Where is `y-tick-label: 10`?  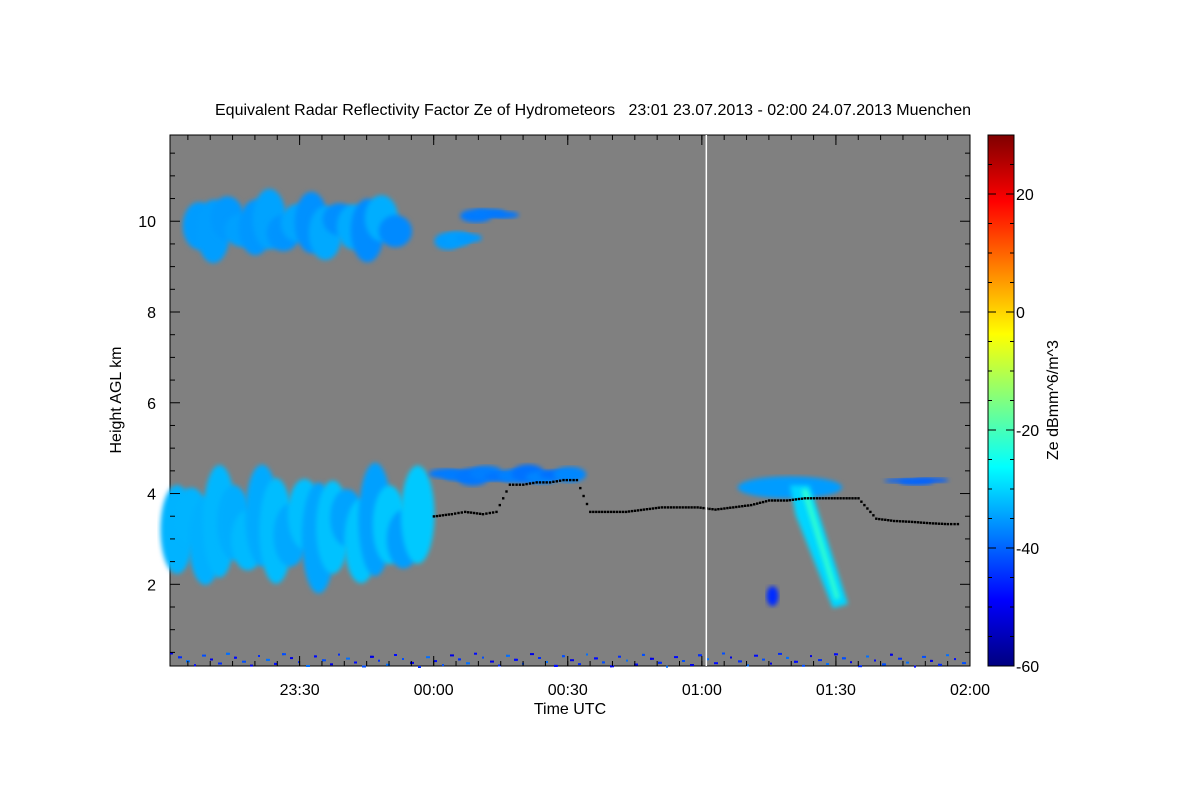
y-tick-label: 10 is located at coordinates (147, 222).